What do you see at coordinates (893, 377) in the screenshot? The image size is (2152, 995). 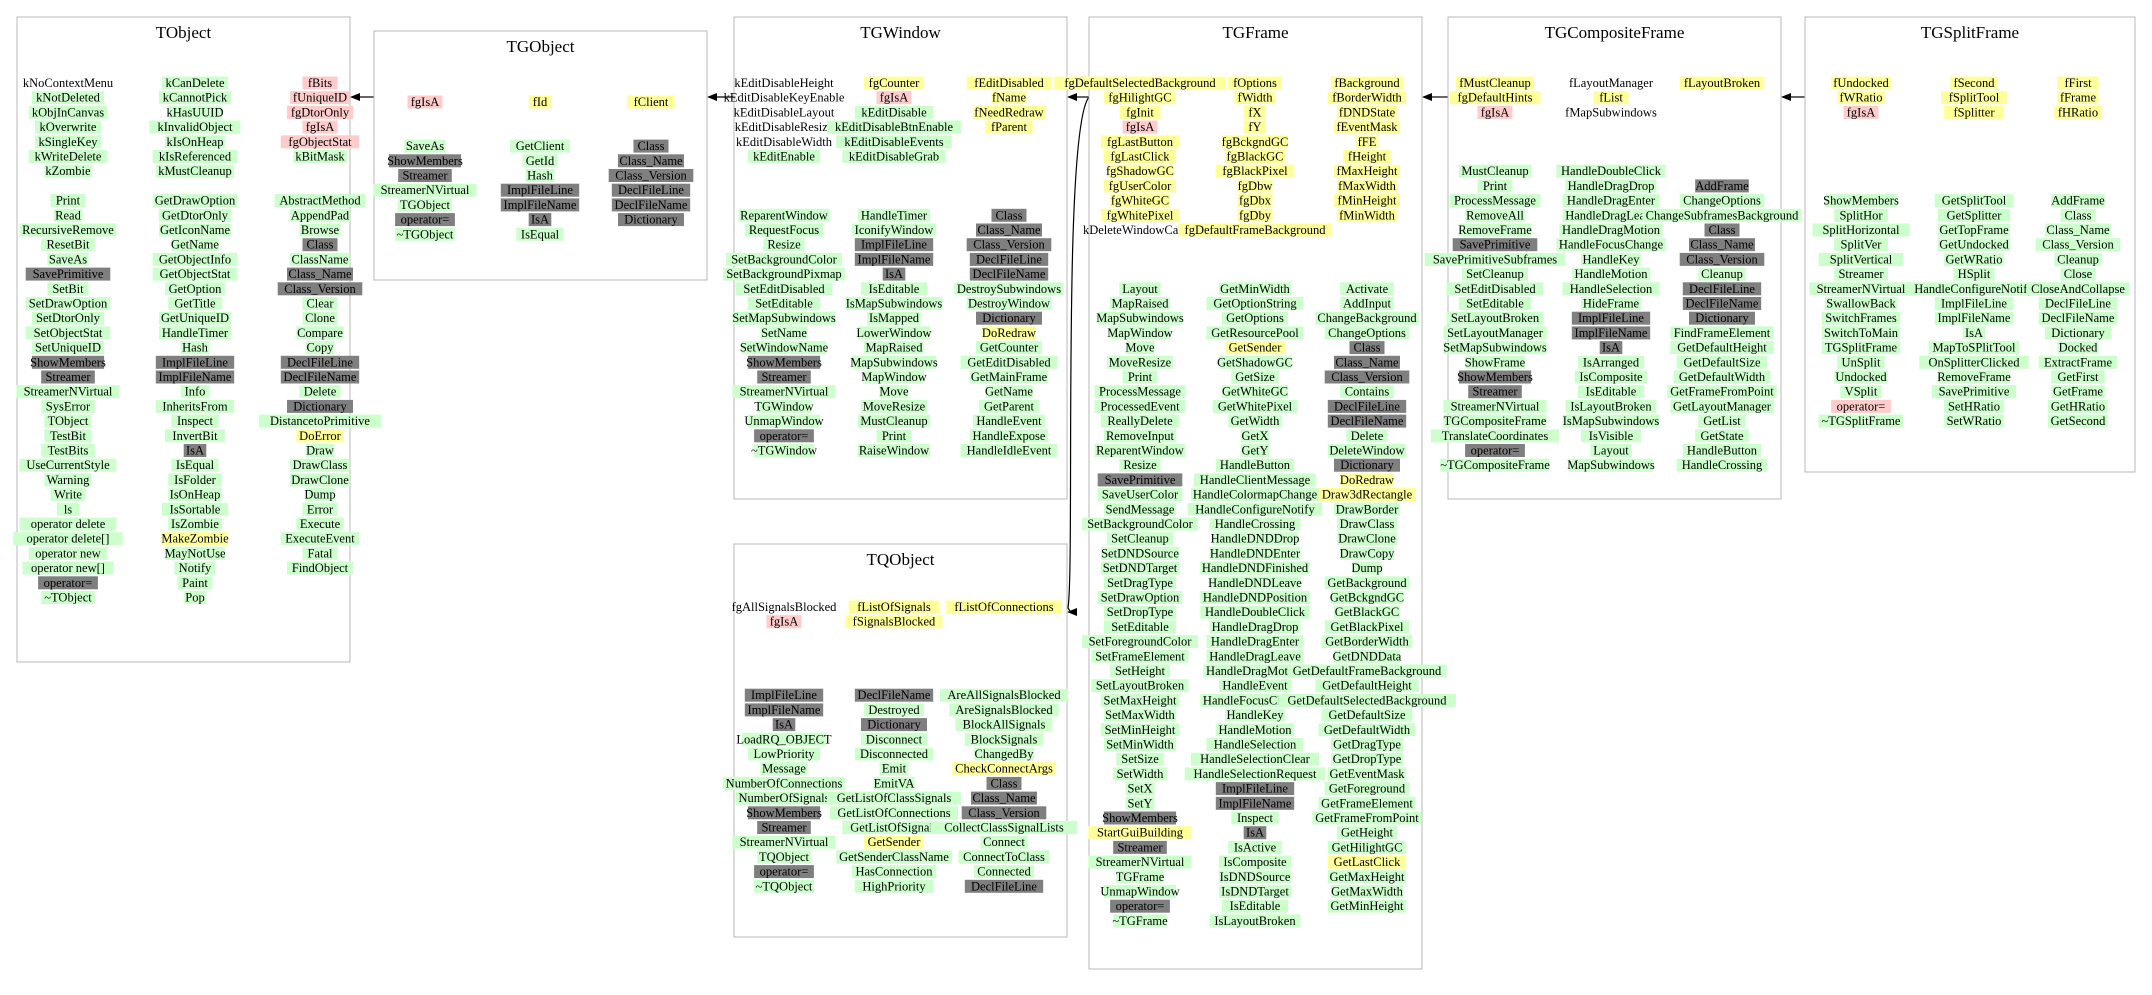 I see `member-map-window: MapWindow` at bounding box center [893, 377].